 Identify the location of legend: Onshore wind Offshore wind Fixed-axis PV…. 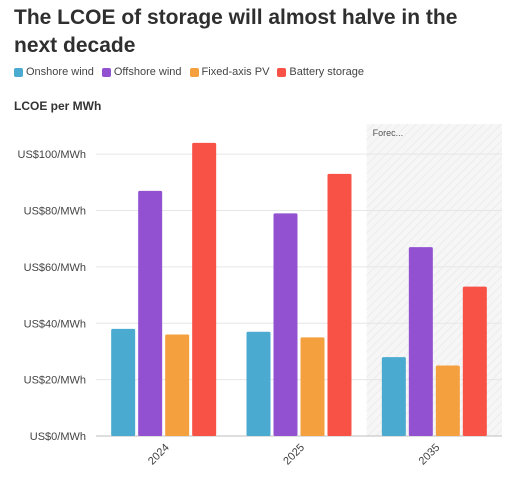
(193, 72).